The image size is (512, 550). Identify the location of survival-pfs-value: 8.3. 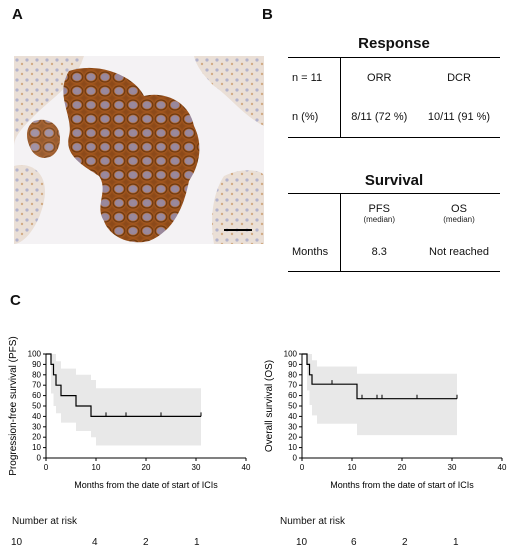
(379, 252).